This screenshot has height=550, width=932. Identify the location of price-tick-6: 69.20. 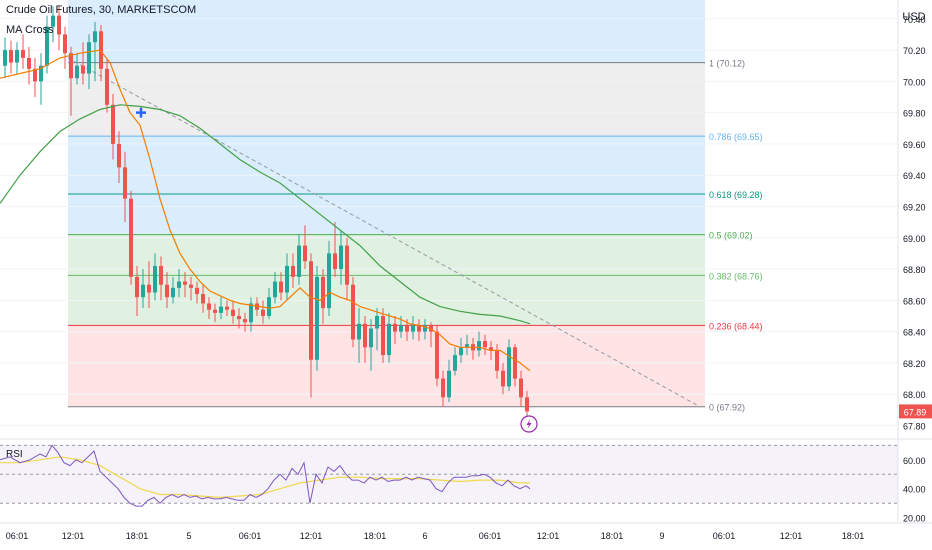
(914, 207).